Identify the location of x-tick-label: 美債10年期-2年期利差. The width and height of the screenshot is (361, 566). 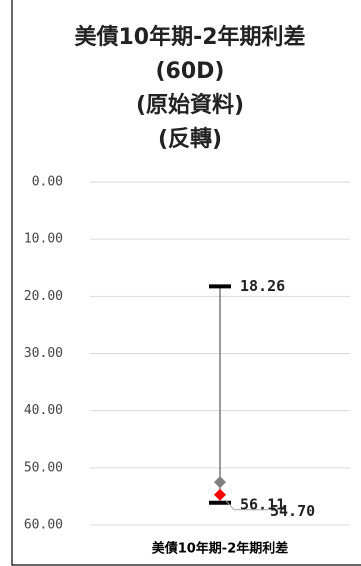
(220, 549).